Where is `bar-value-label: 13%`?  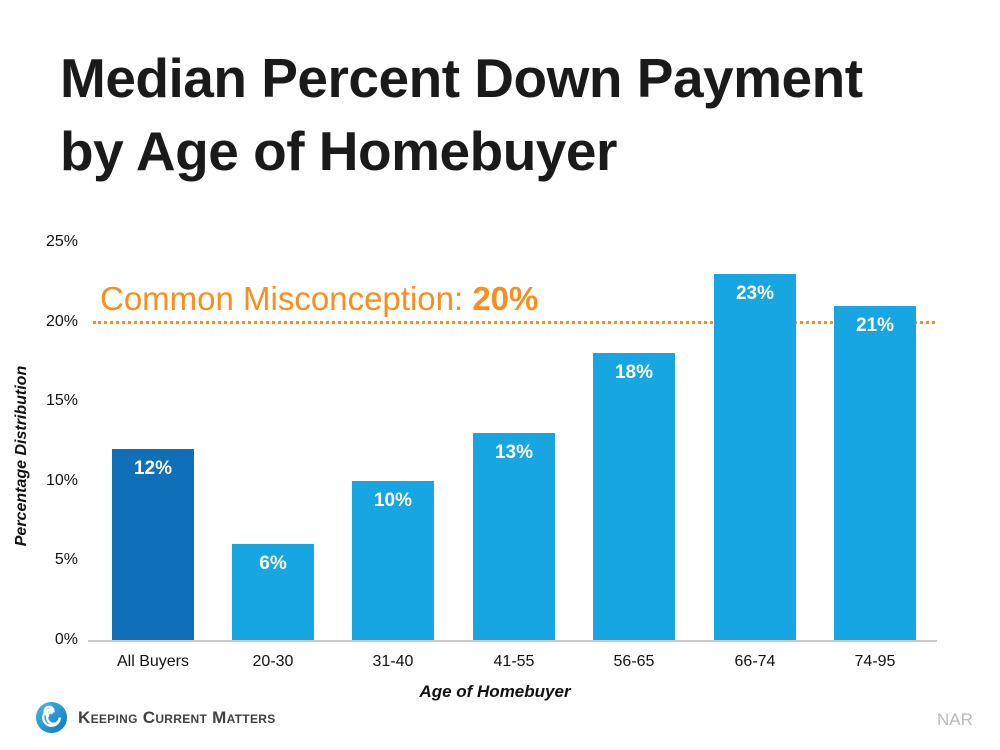 bar-value-label: 13% is located at coordinates (514, 452).